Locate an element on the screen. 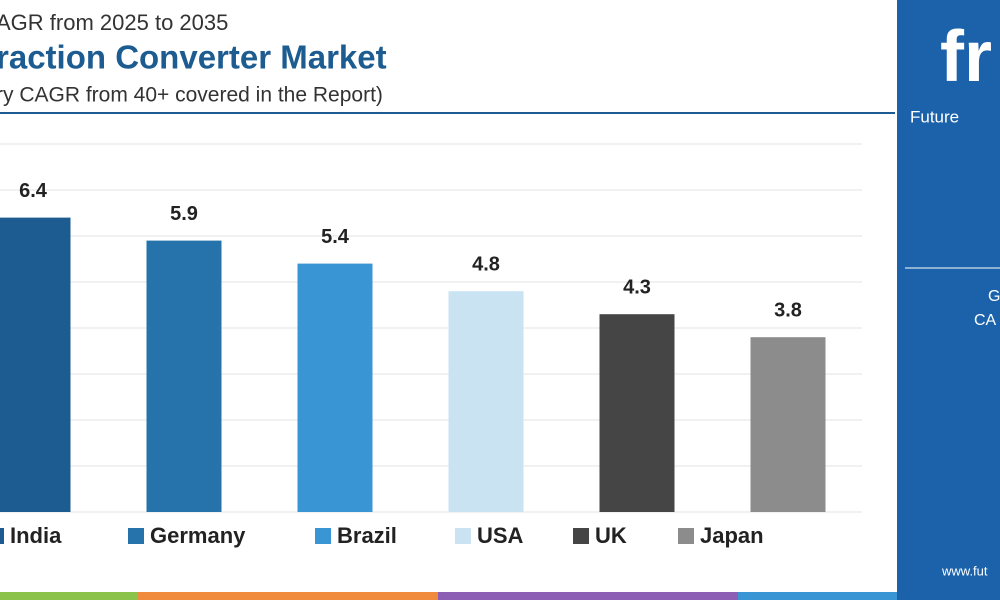 This screenshot has height=600, width=1000. brand: Future is located at coordinates (934, 116).